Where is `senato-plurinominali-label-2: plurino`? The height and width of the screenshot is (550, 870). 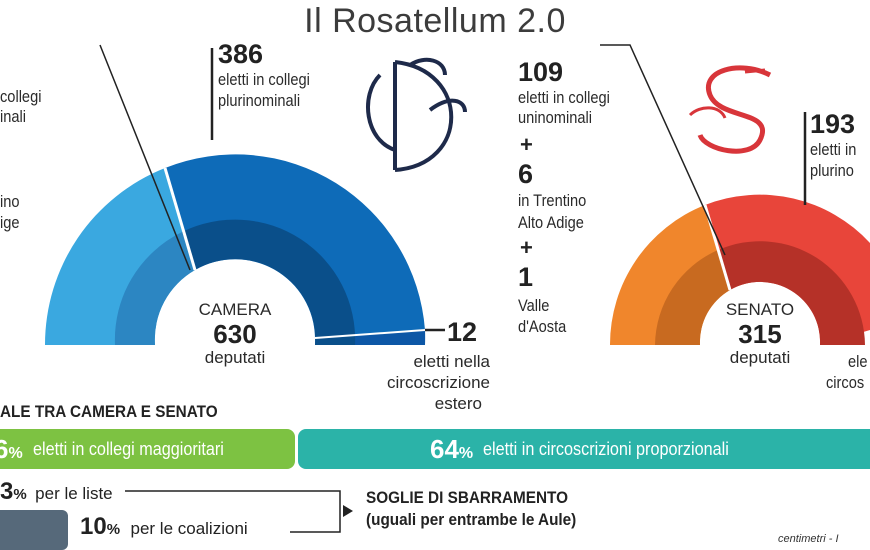 senato-plurinominali-label-2: plurino is located at coordinates (832, 170).